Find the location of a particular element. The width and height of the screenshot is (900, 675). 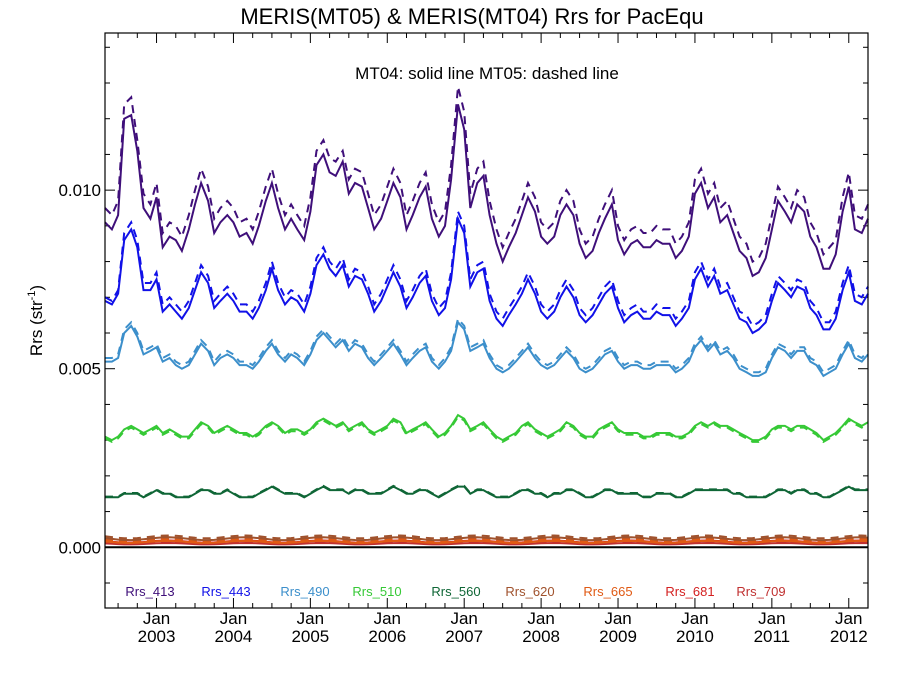

chart-annotation: MT04: solid line MT05: dashed line is located at coordinates (487, 73).